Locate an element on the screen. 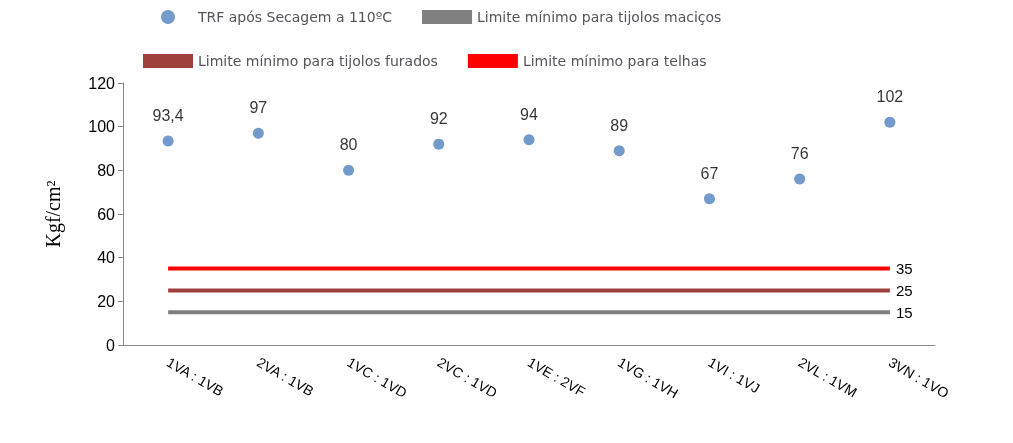  x-tick-label: 1VC : 1VD is located at coordinates (377, 377).